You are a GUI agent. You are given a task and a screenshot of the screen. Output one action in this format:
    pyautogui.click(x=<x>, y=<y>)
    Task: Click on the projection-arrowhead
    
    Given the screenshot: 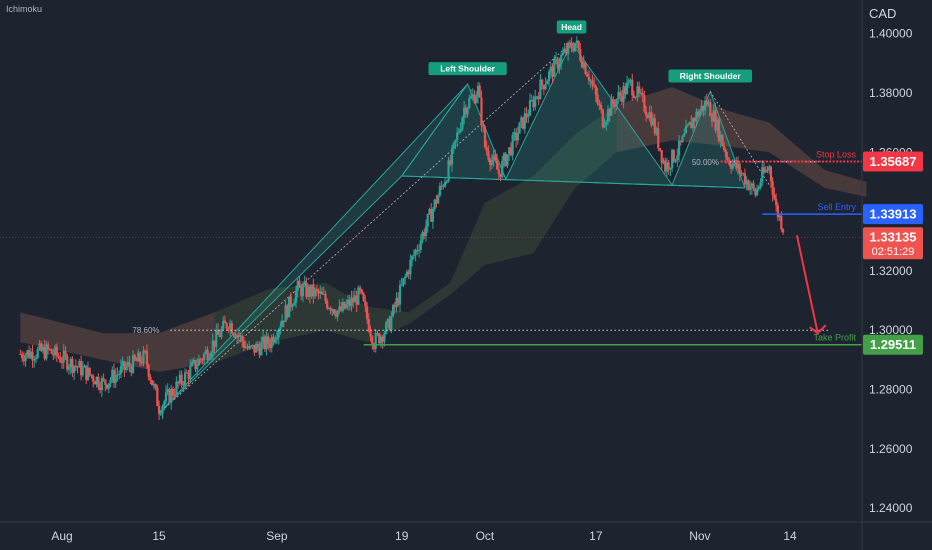 What is the action you would take?
    pyautogui.click(x=818, y=329)
    